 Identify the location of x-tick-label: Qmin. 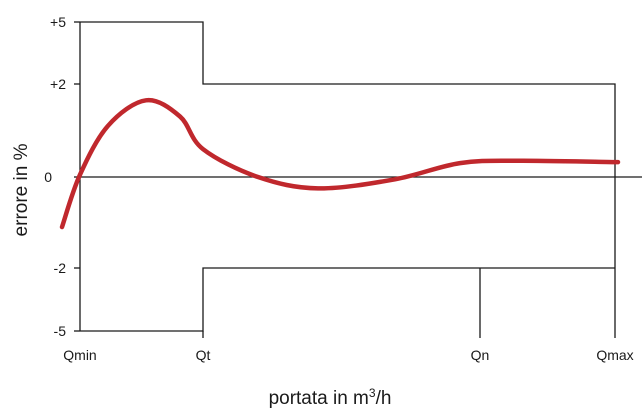
(79, 355).